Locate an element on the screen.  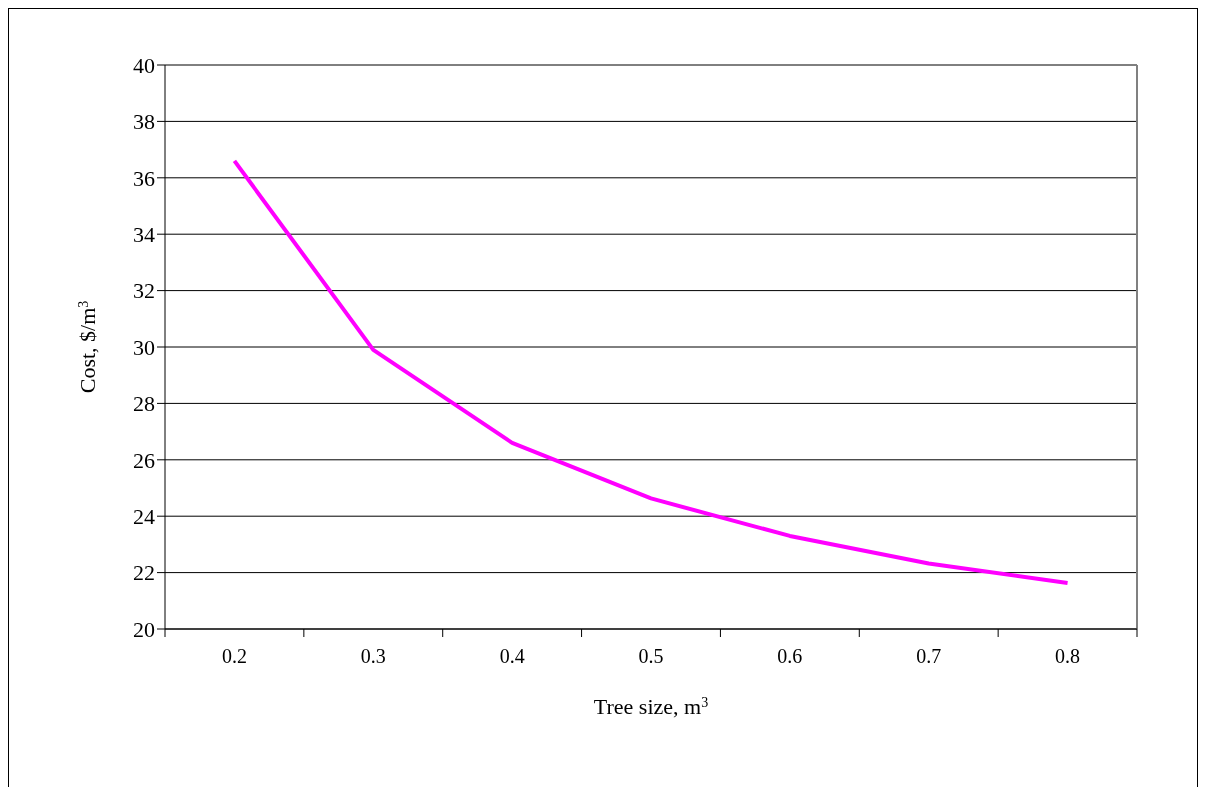
y-tick-label: 22 is located at coordinates (144, 573).